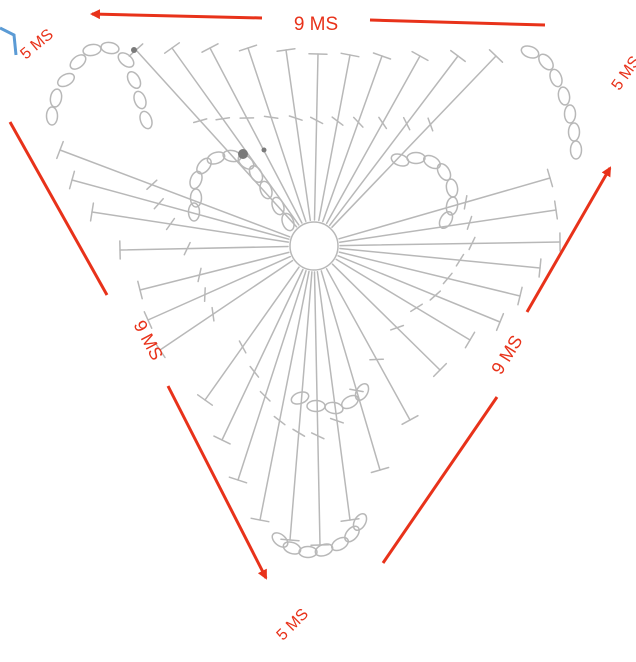 Image resolution: width=636 pixels, height=662 pixels. Describe the element at coordinates (568, 240) in the screenshot. I see `right-arrow-upper-segment` at that location.